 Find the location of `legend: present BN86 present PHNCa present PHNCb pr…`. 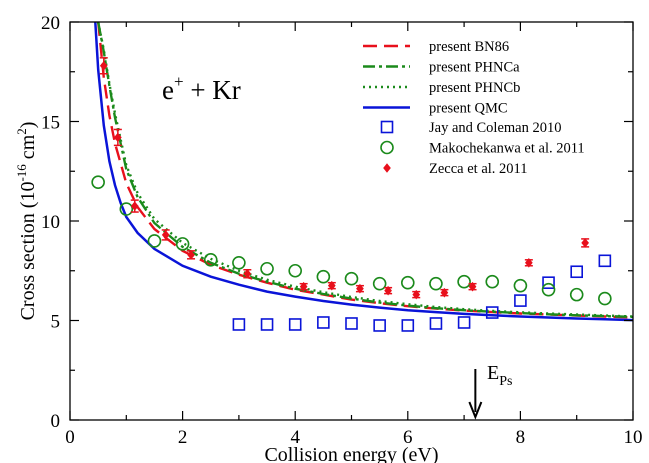

legend: present BN86 present PHNCa present PHNCb pr… is located at coordinates (474, 108).